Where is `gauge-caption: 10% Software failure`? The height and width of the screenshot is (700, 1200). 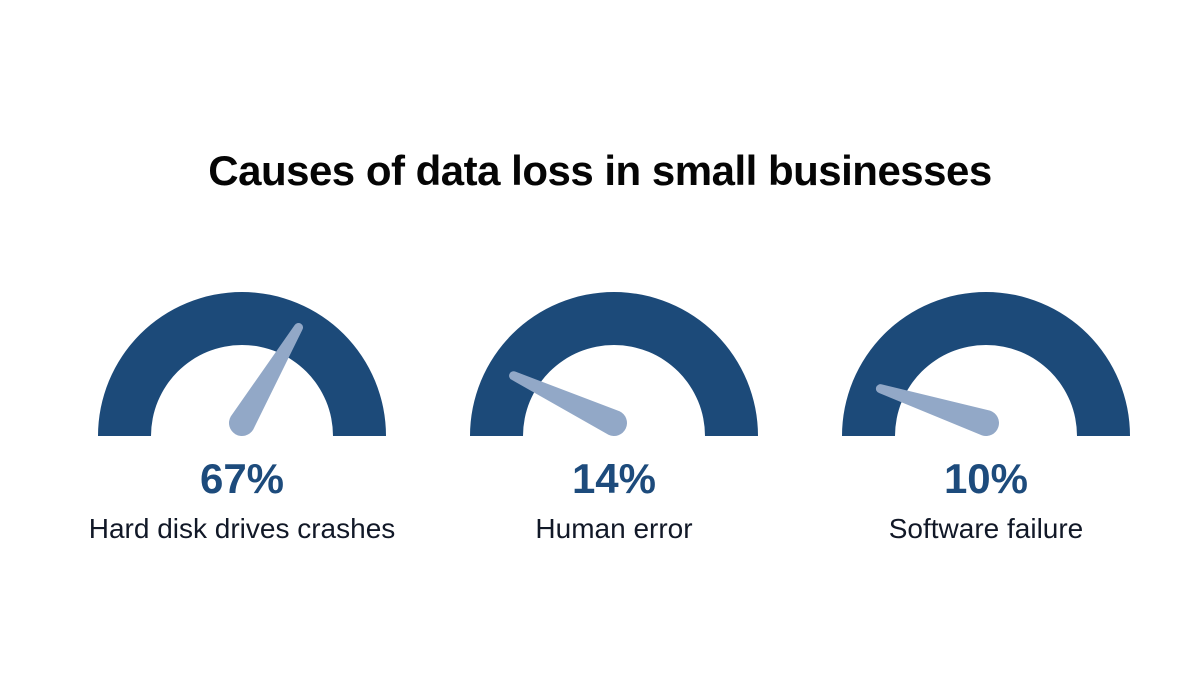
gauge-caption: 10% Software failure is located at coordinates (986, 496).